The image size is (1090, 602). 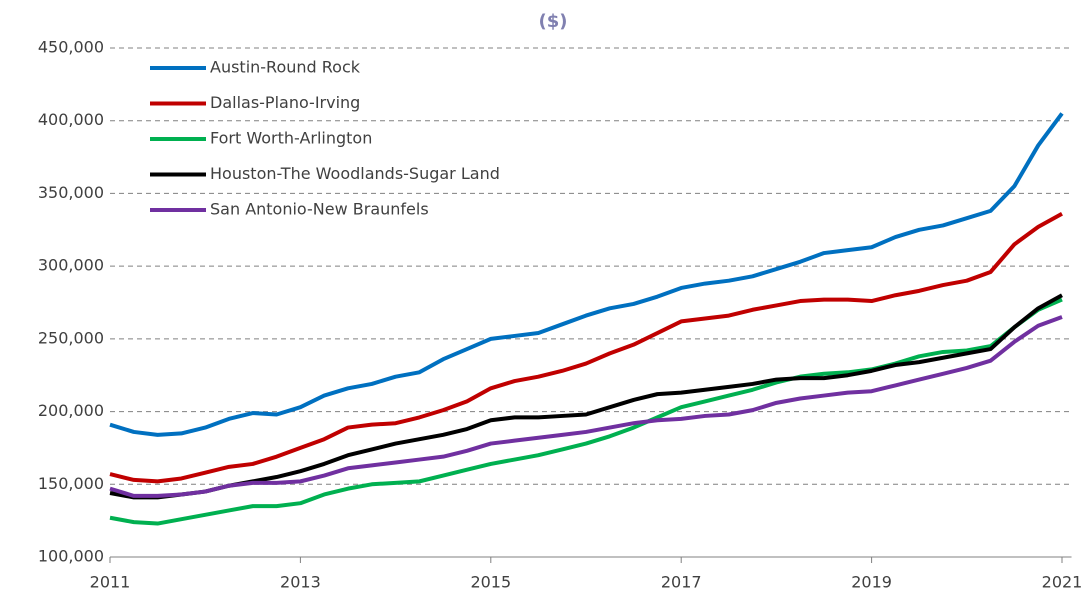 What do you see at coordinates (285, 102) in the screenshot?
I see `legend-label: Dallas-Plano-Irving` at bounding box center [285, 102].